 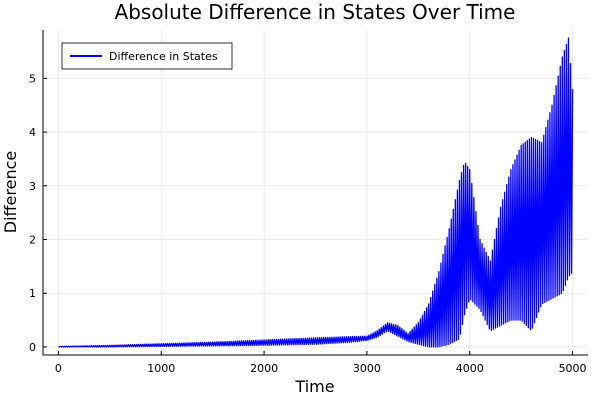 What do you see at coordinates (264, 368) in the screenshot?
I see `x-tick-label: 2000` at bounding box center [264, 368].